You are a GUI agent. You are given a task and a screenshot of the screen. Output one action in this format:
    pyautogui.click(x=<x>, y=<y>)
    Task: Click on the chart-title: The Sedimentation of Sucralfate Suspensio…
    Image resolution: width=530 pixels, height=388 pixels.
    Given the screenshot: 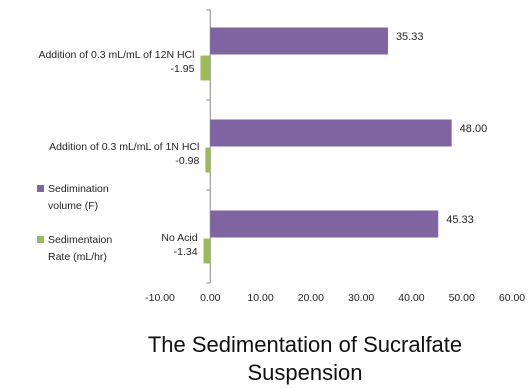 What is the action you would take?
    pyautogui.click(x=305, y=358)
    